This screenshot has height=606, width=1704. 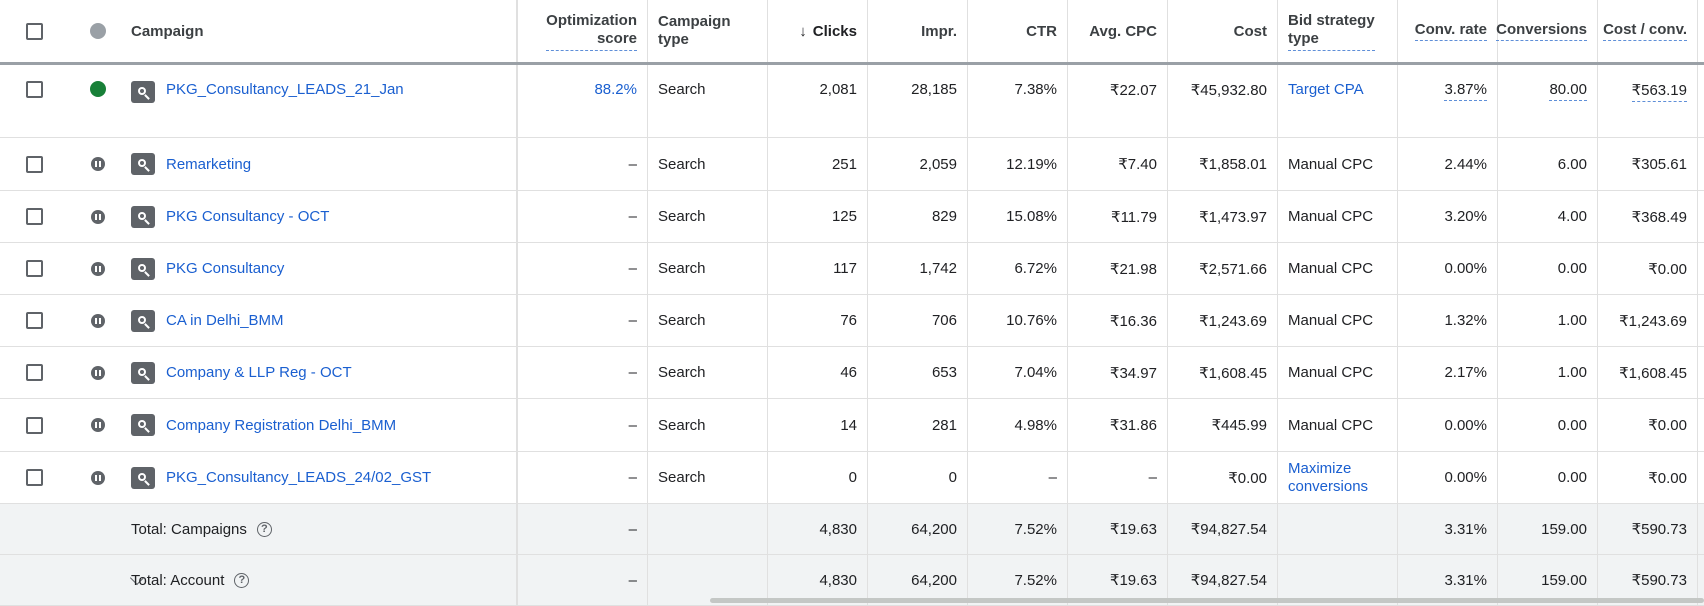 I want to click on horizontal-scrollbar, so click(x=1207, y=600).